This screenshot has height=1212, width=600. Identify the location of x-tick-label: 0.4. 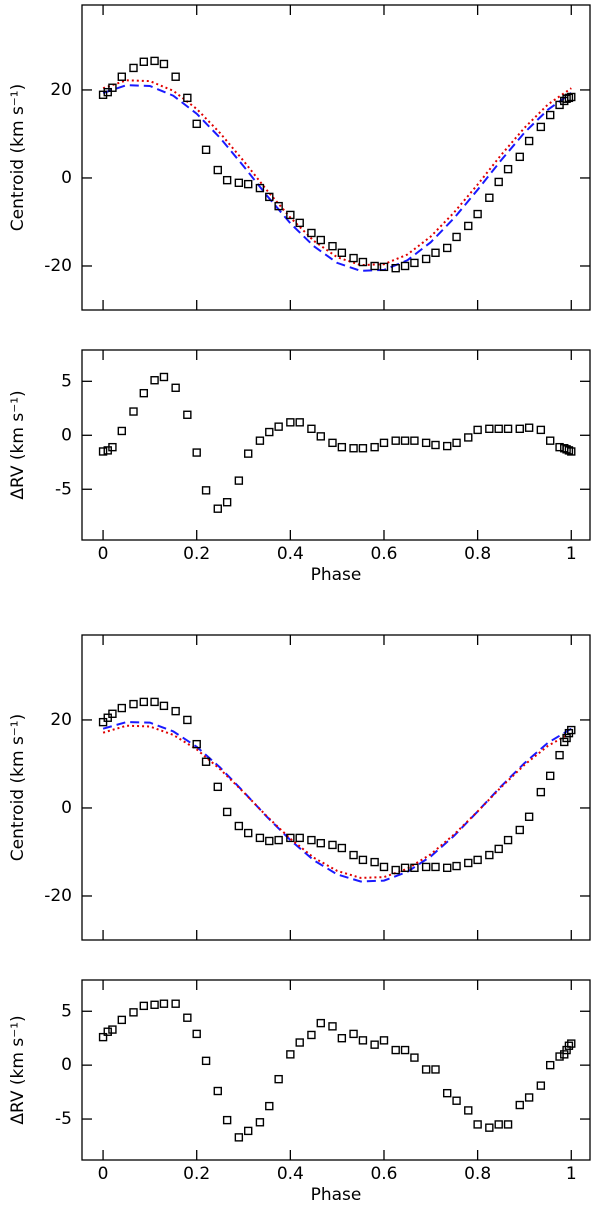
(290, 1174).